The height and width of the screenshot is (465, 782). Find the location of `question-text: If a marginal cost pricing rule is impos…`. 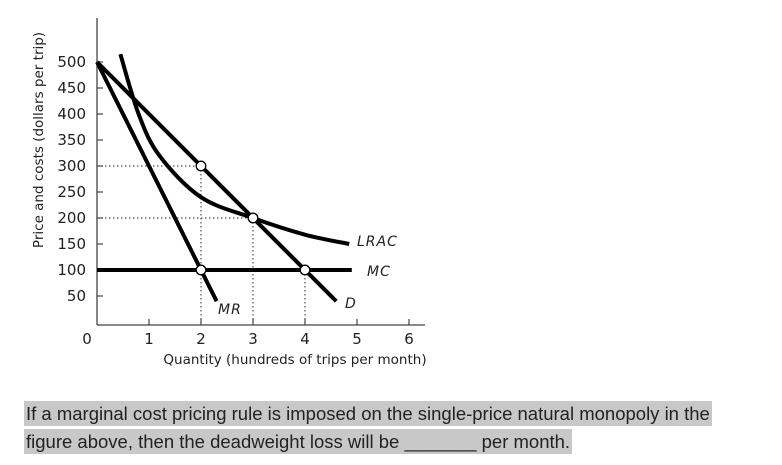

question-text: If a marginal cost pricing rule is impos… is located at coordinates (384, 428).